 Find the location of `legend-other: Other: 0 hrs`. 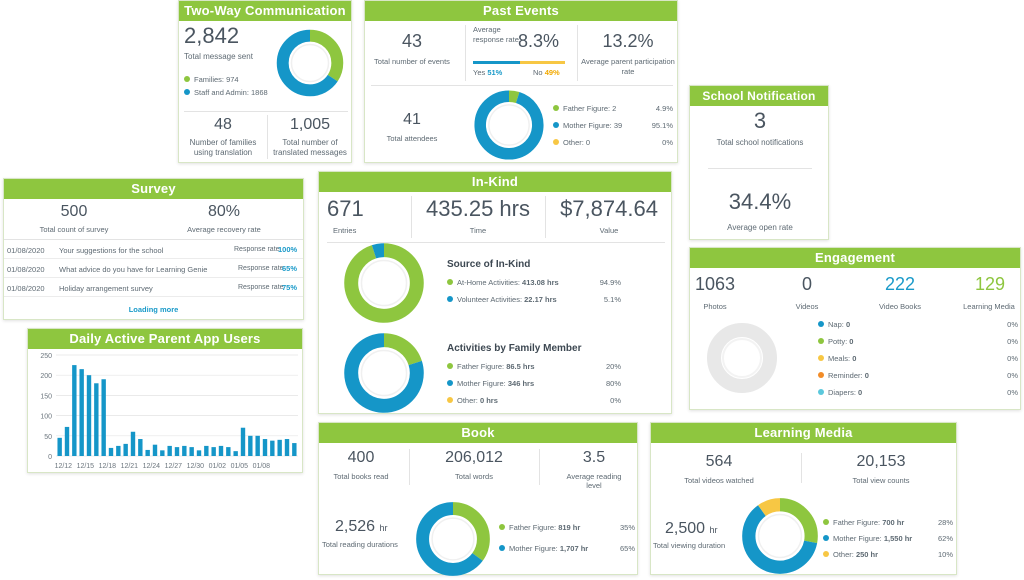

legend-other: Other: 0 hrs is located at coordinates (472, 400).